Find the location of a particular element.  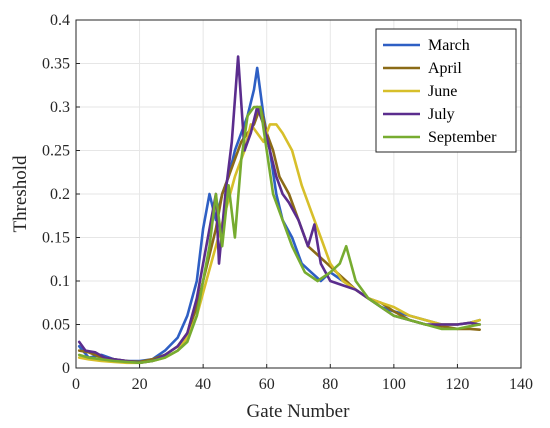

y-tick-label: 0.25 is located at coordinates (56, 151).